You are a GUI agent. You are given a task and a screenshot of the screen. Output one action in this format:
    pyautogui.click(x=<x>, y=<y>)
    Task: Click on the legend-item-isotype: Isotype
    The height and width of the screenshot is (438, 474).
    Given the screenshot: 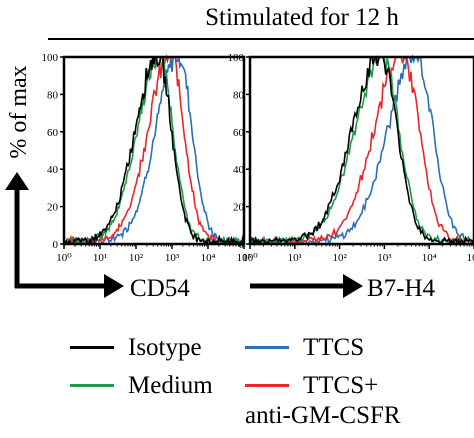 What is the action you would take?
    pyautogui.click(x=136, y=348)
    